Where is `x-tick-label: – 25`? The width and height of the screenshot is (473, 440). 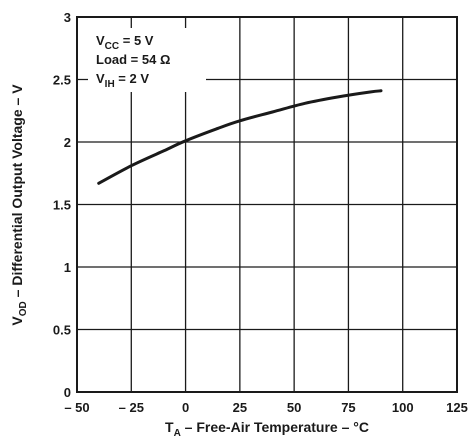
x-tick-label: – 25 is located at coordinates (131, 407).